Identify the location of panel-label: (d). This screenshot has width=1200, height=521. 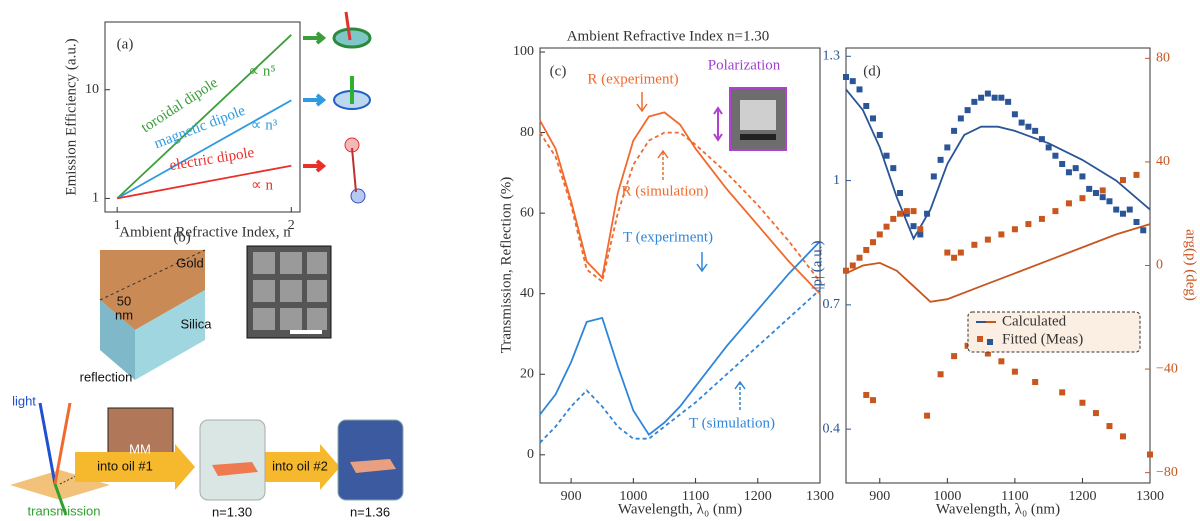
(872, 71).